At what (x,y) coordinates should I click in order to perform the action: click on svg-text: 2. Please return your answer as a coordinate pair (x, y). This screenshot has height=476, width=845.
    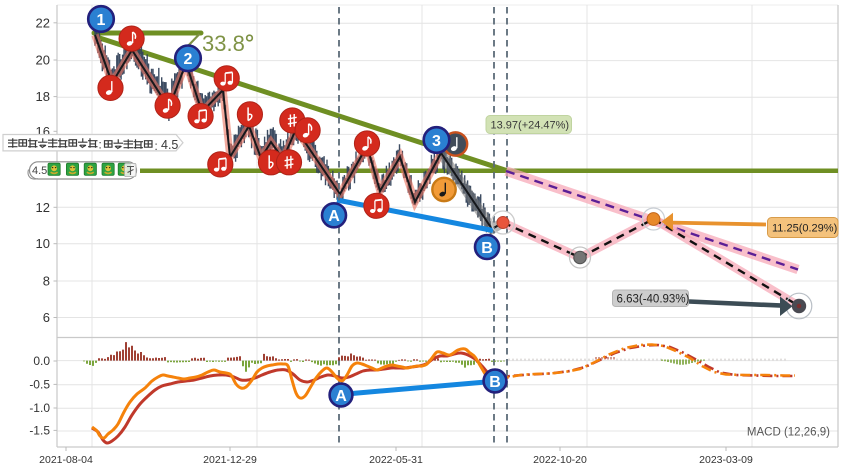
    Looking at the image, I should click on (188, 59).